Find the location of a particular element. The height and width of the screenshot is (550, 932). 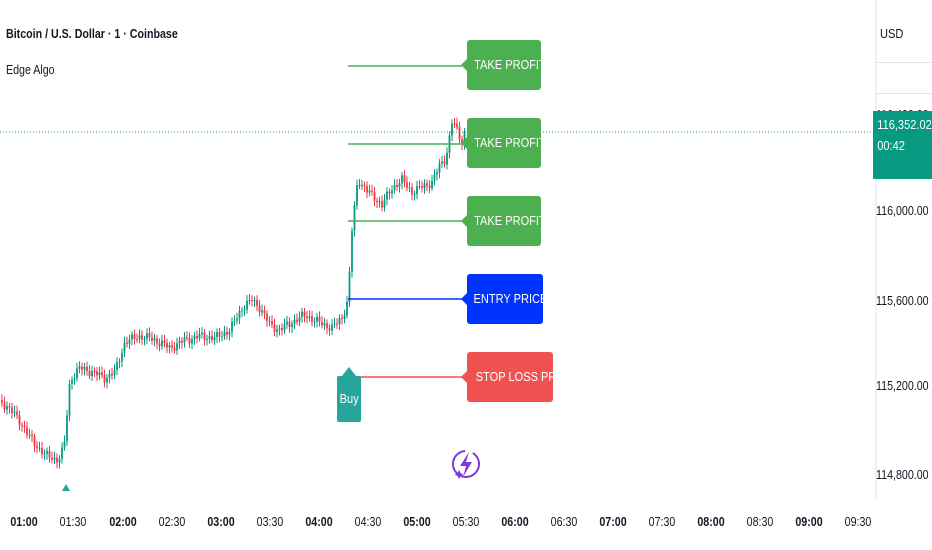

stop-loss-label: STOP LOSS PRICE is located at coordinates (518, 377).